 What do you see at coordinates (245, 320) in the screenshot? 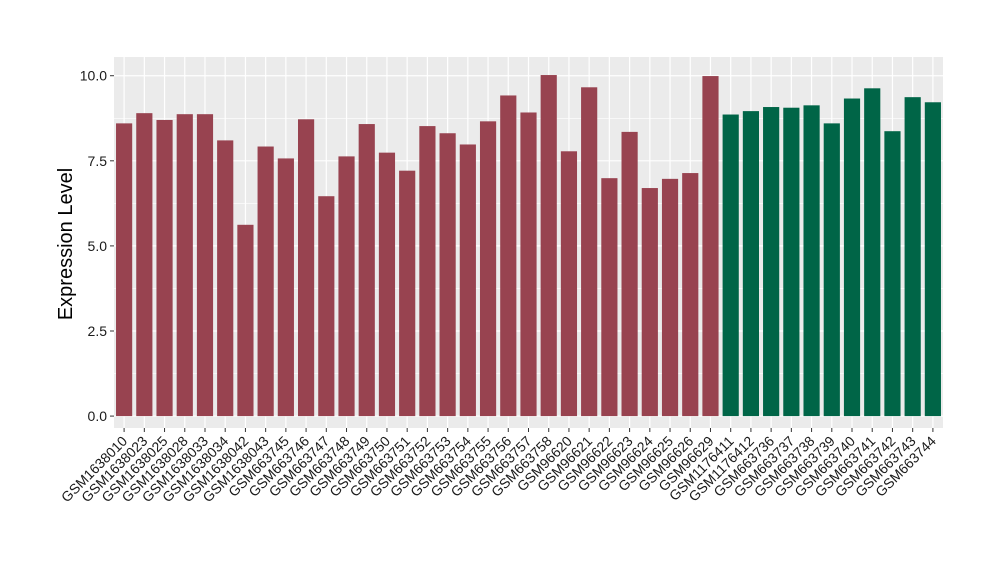
I see `bar-GSM1638042` at bounding box center [245, 320].